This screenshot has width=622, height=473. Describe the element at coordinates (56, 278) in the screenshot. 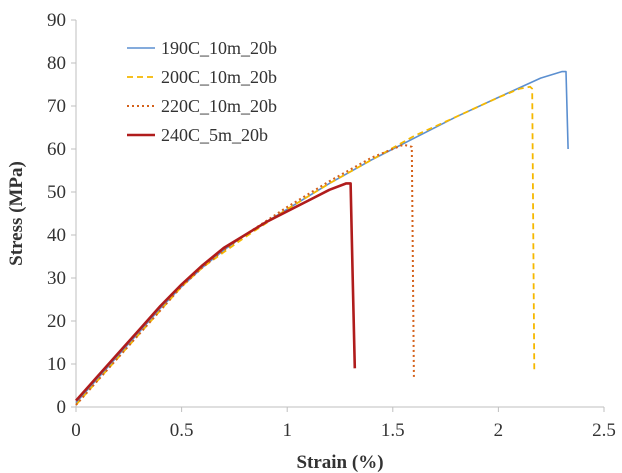

I see `y-tick-label: 30` at that location.